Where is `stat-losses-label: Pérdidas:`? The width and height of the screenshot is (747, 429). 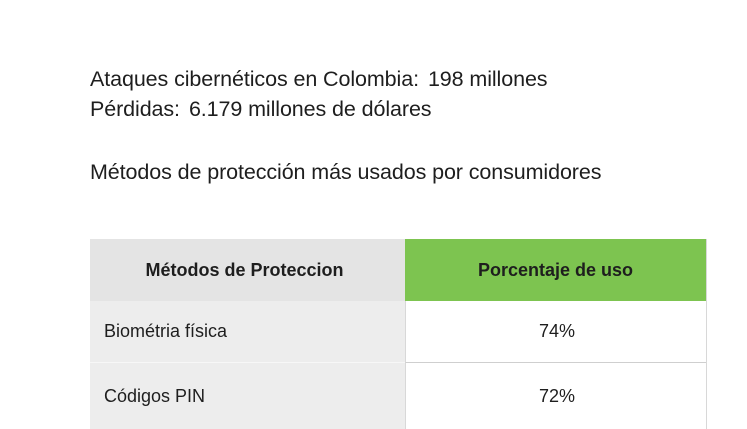
stat-losses-label: Pérdidas: is located at coordinates (135, 109).